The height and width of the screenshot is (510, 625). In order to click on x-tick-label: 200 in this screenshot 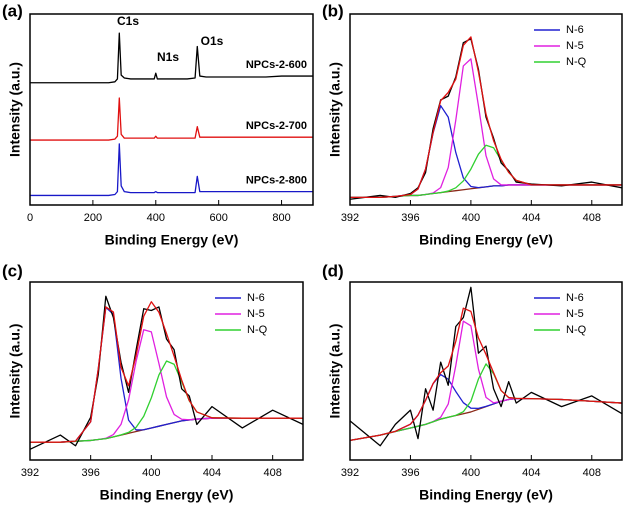, I will do `click(93, 218)`.